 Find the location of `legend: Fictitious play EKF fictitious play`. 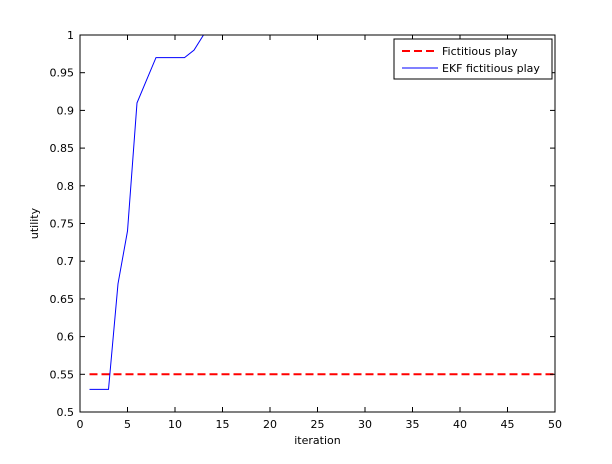

legend: Fictitious play EKF fictitious play is located at coordinates (473, 59).